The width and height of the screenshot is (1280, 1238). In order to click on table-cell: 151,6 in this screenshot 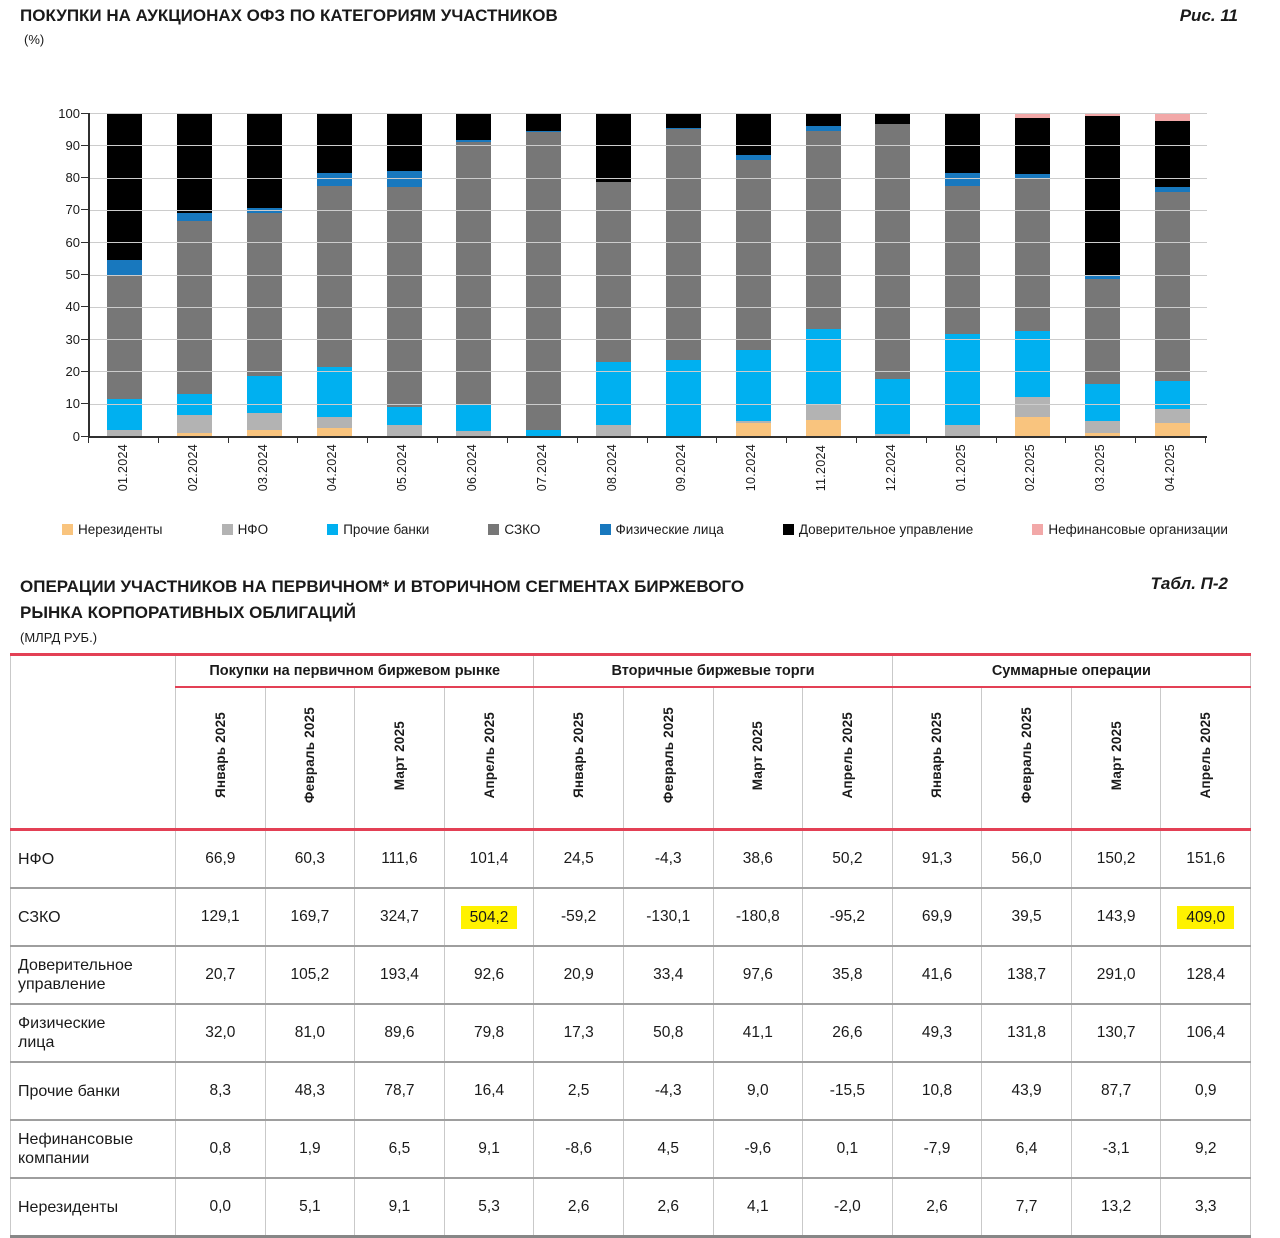, I will do `click(1206, 859)`.